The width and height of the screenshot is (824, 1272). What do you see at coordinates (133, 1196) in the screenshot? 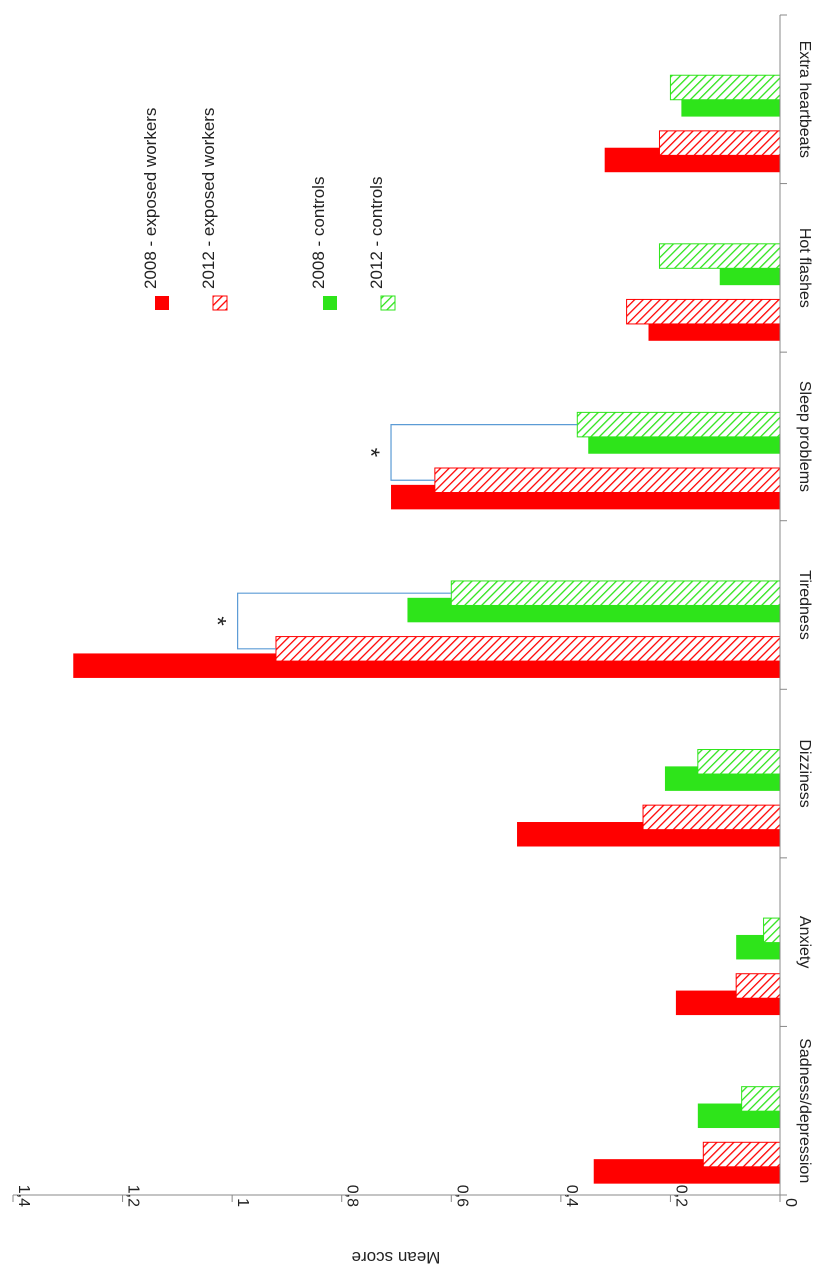
I see `value-tick-label: 1,2` at bounding box center [133, 1196].